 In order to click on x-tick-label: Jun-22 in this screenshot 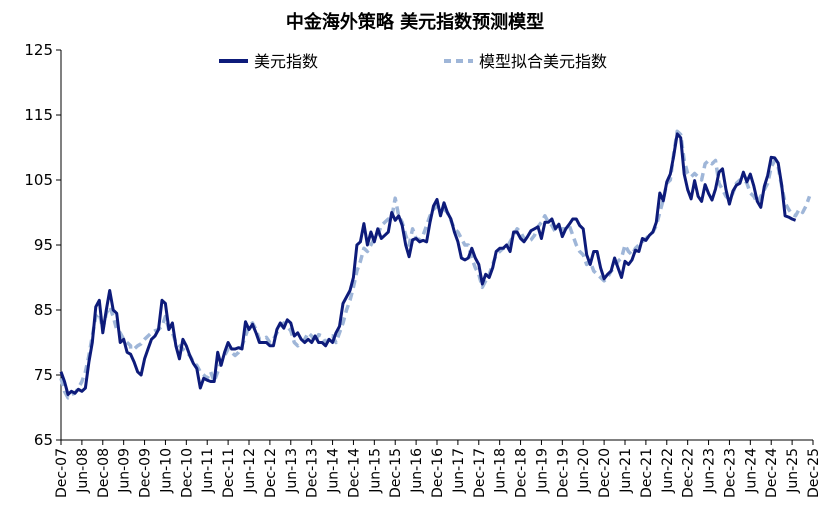, I will do `click(668, 471)`.